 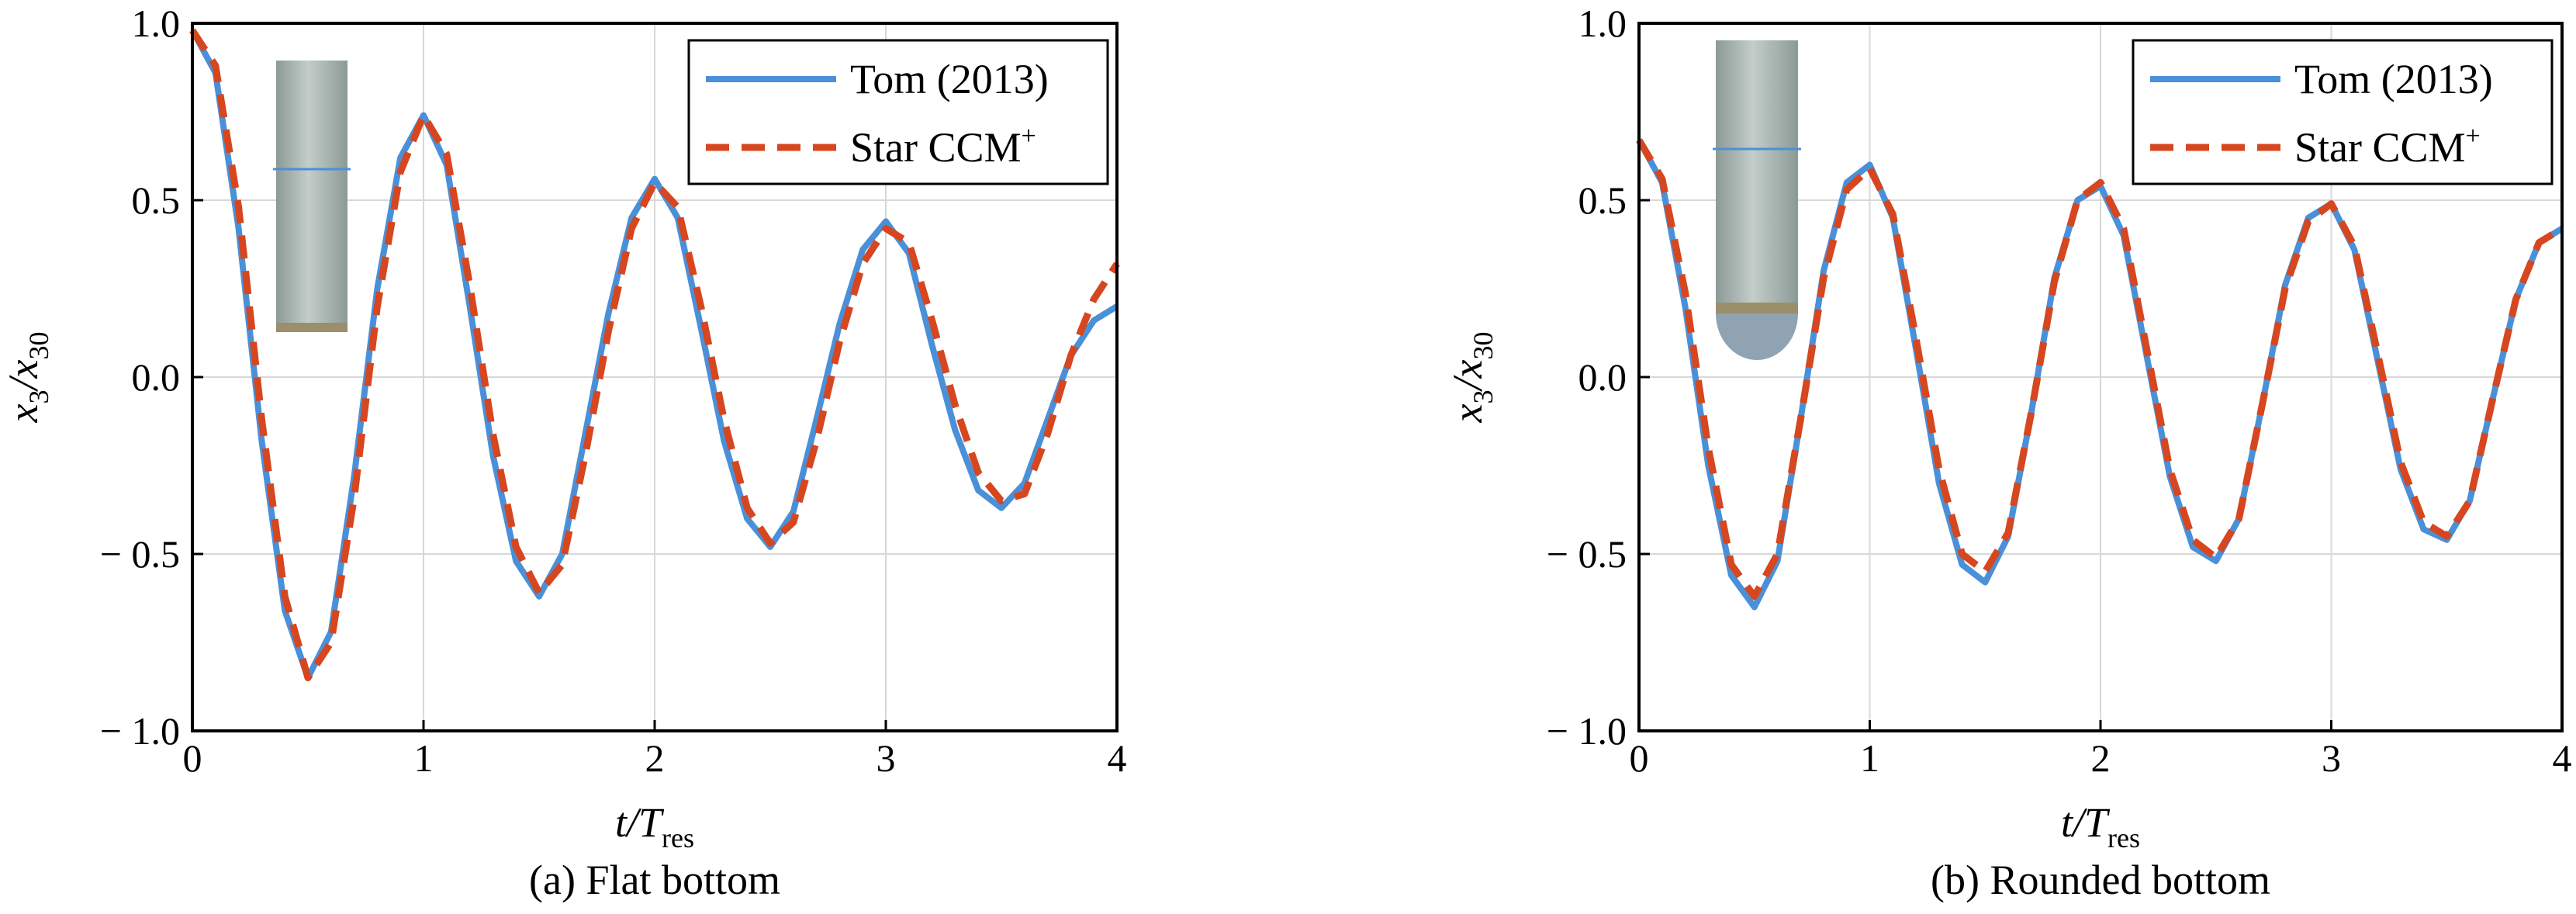 I want to click on panel-caption: (a) Flat bottom, so click(x=654, y=880).